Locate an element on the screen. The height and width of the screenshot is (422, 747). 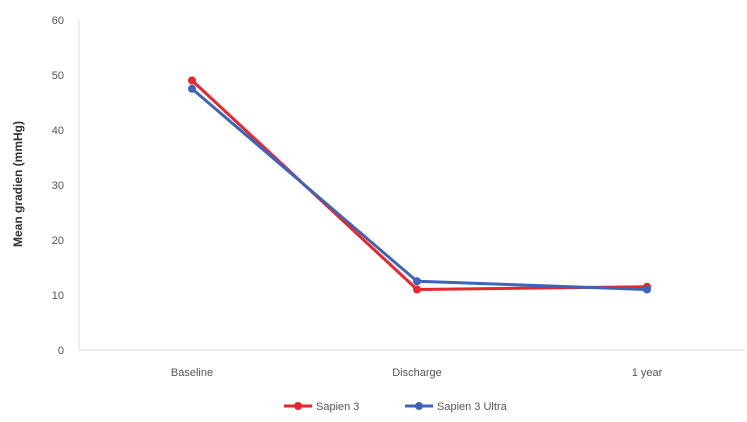
legend-item: Sapien 3 Ultra is located at coordinates (456, 407).